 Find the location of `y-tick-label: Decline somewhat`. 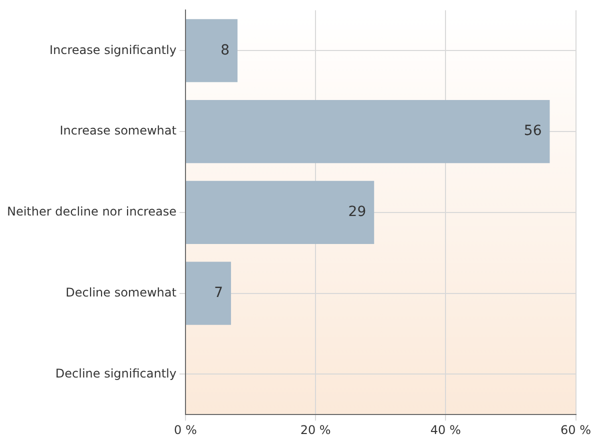

y-tick-label: Decline somewhat is located at coordinates (121, 292).